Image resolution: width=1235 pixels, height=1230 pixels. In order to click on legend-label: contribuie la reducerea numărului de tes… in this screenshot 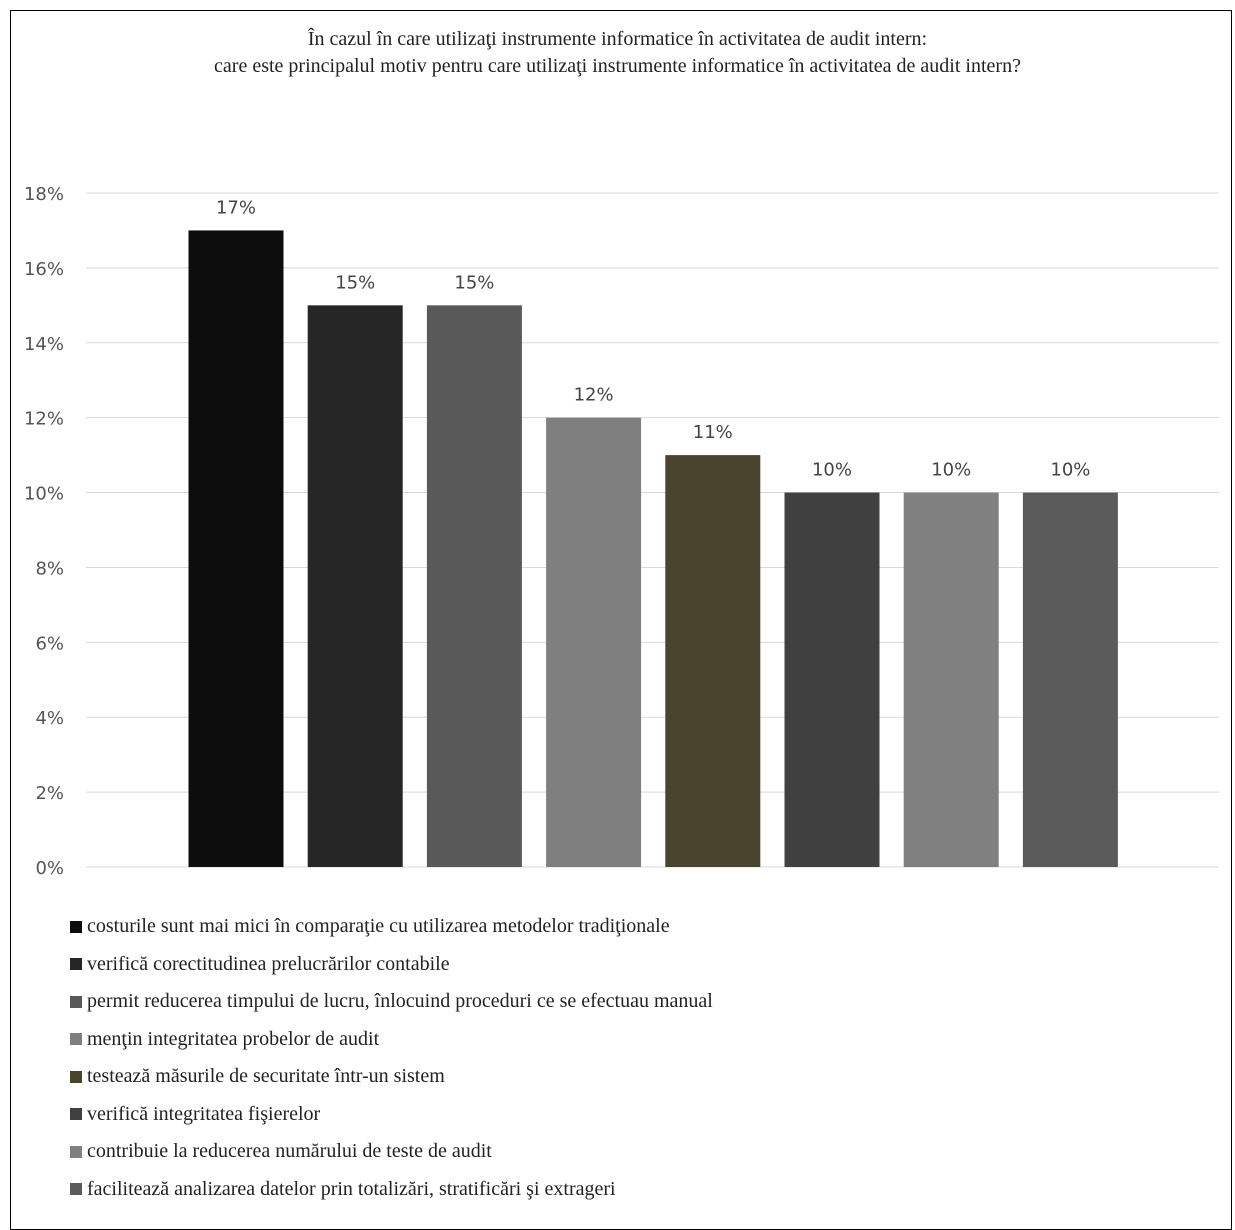, I will do `click(289, 1151)`.